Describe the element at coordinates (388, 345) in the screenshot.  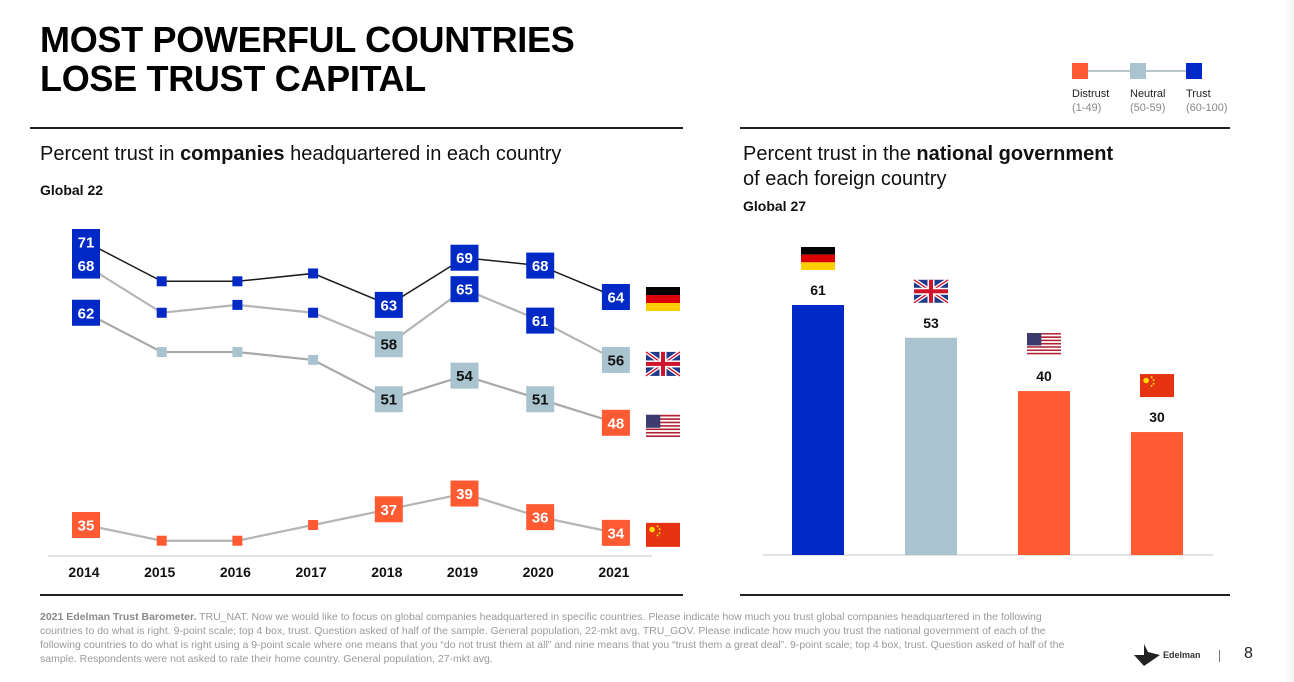
I see `data-label: 58` at that location.